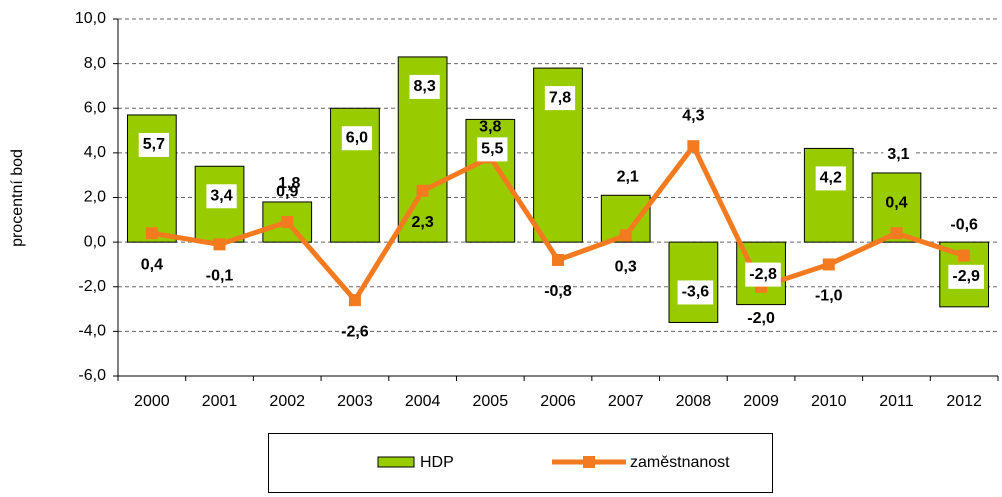  I want to click on data-label-group: 5,7, so click(153, 144).